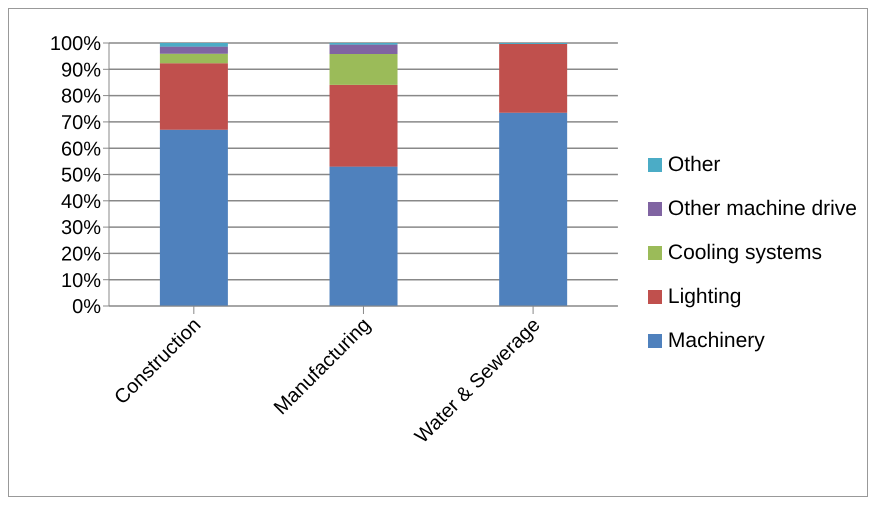  Describe the element at coordinates (705, 296) in the screenshot. I see `legend-label: Lighting` at that location.